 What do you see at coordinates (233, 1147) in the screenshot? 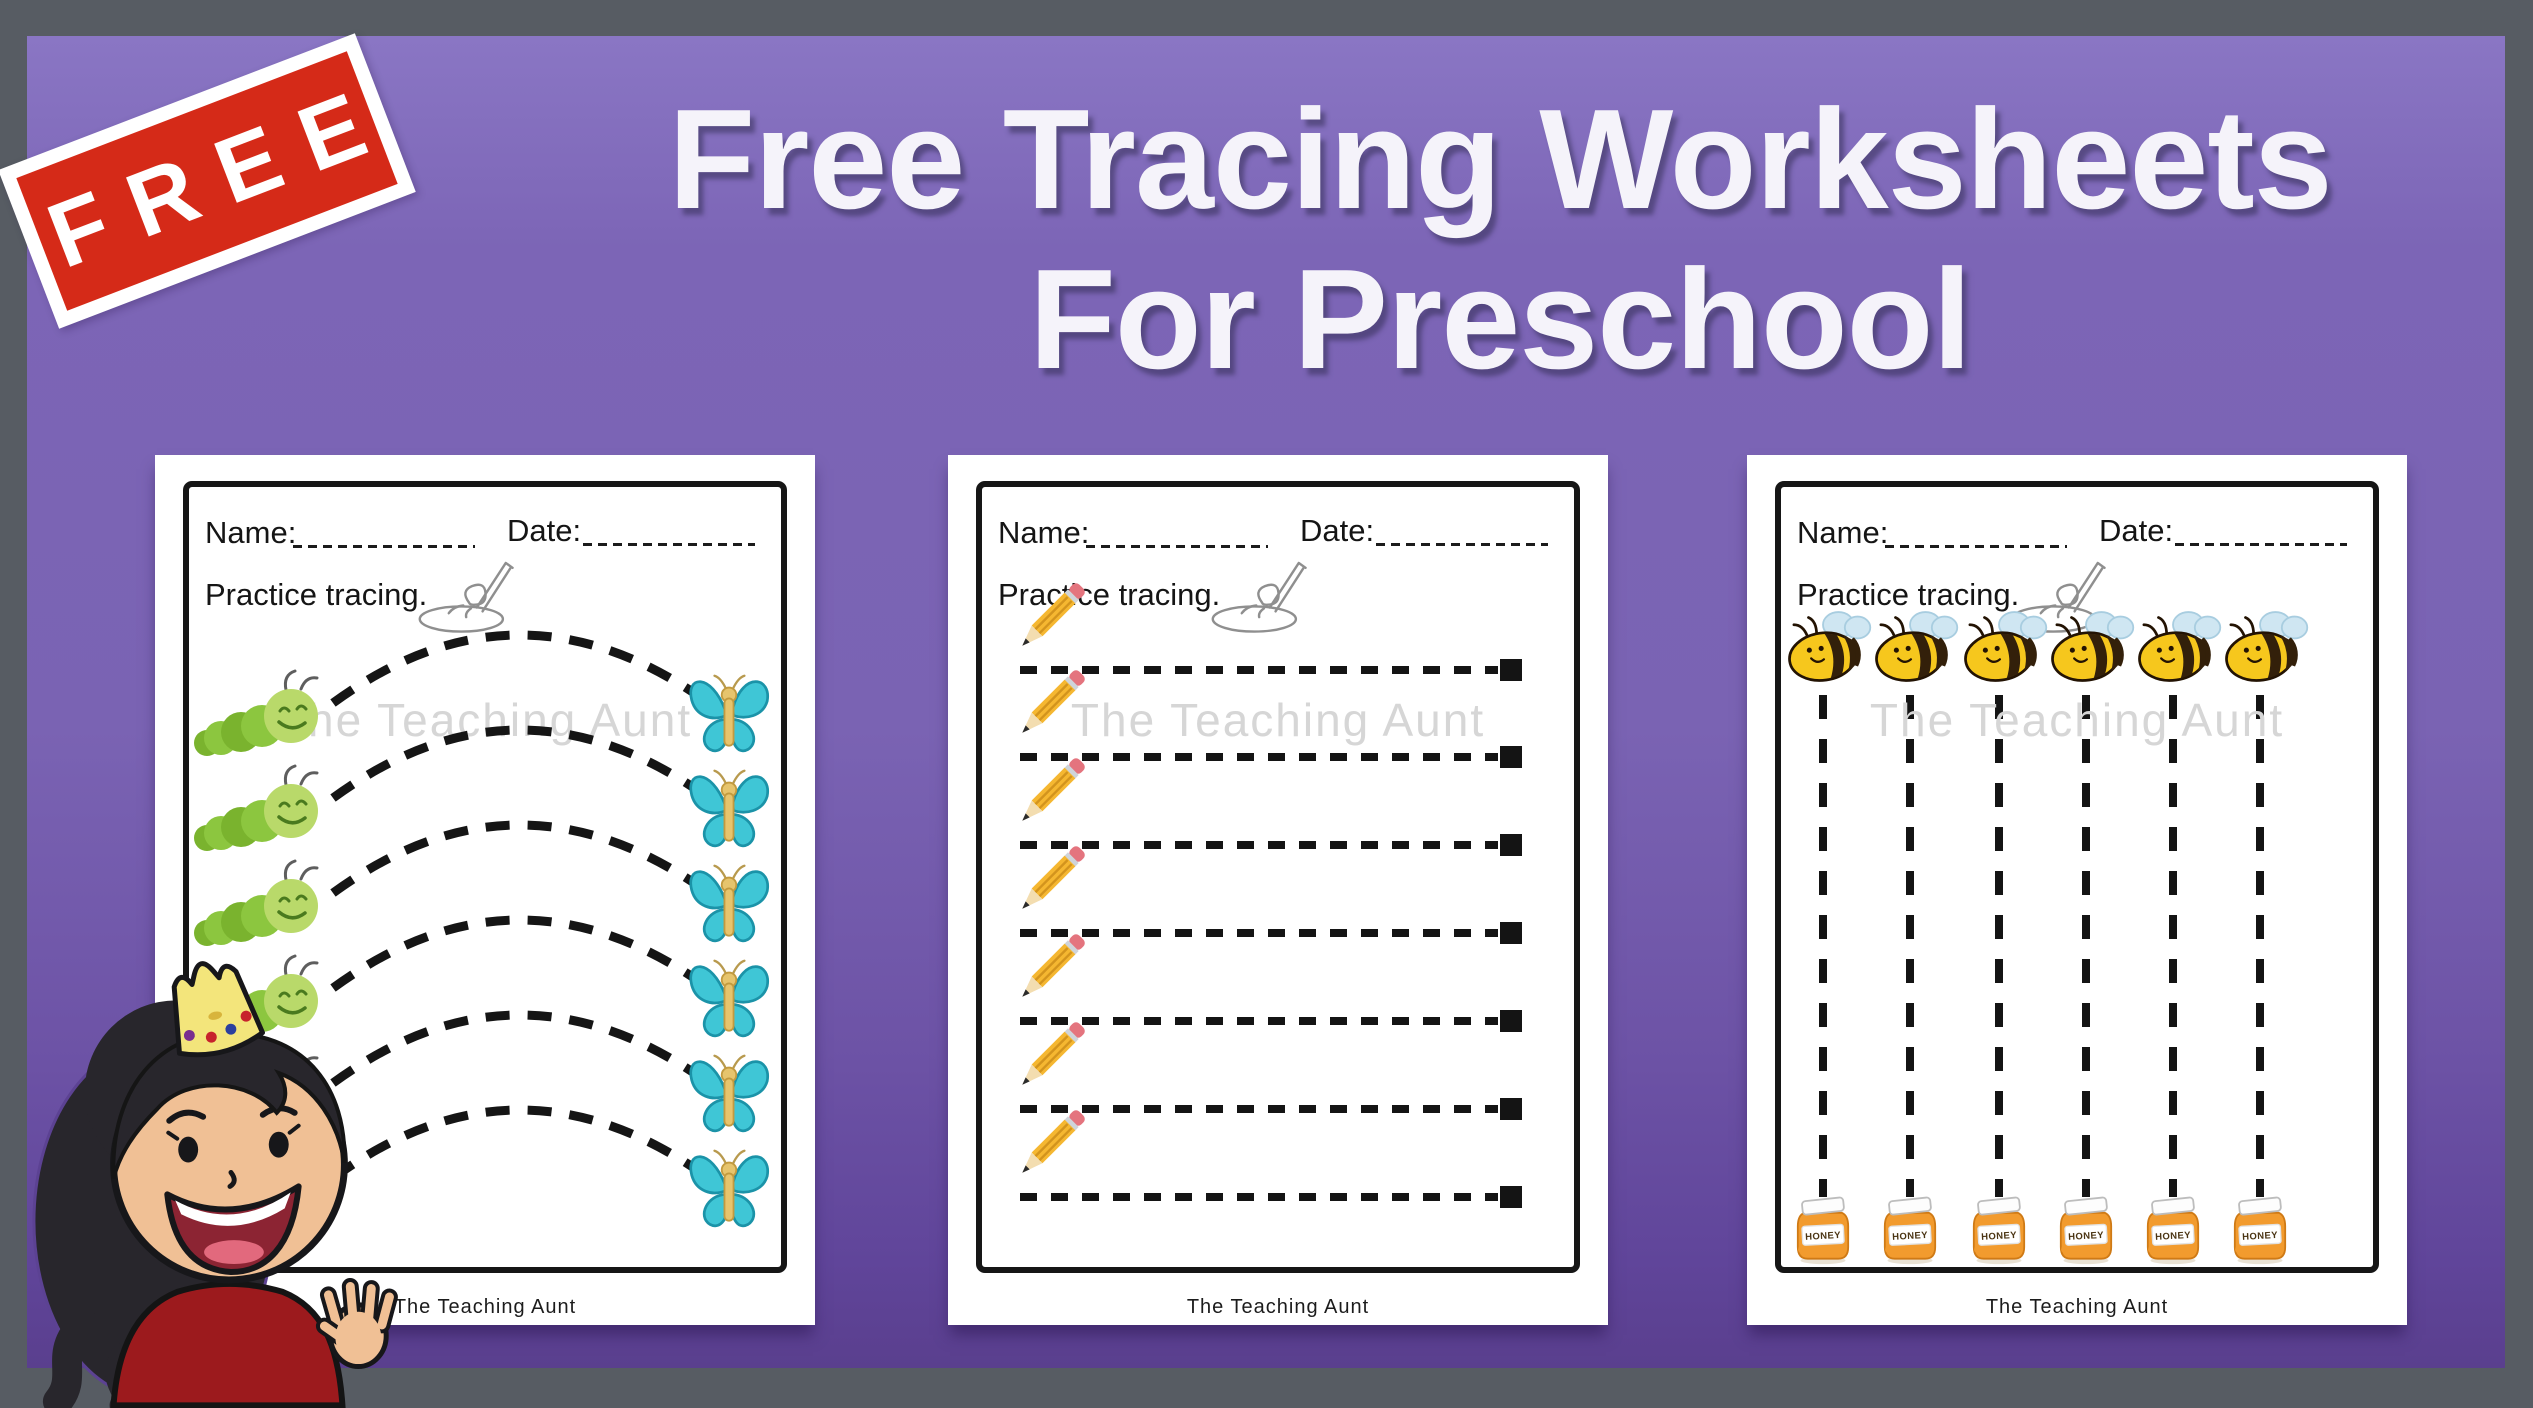
I see `mascot-eyes` at bounding box center [233, 1147].